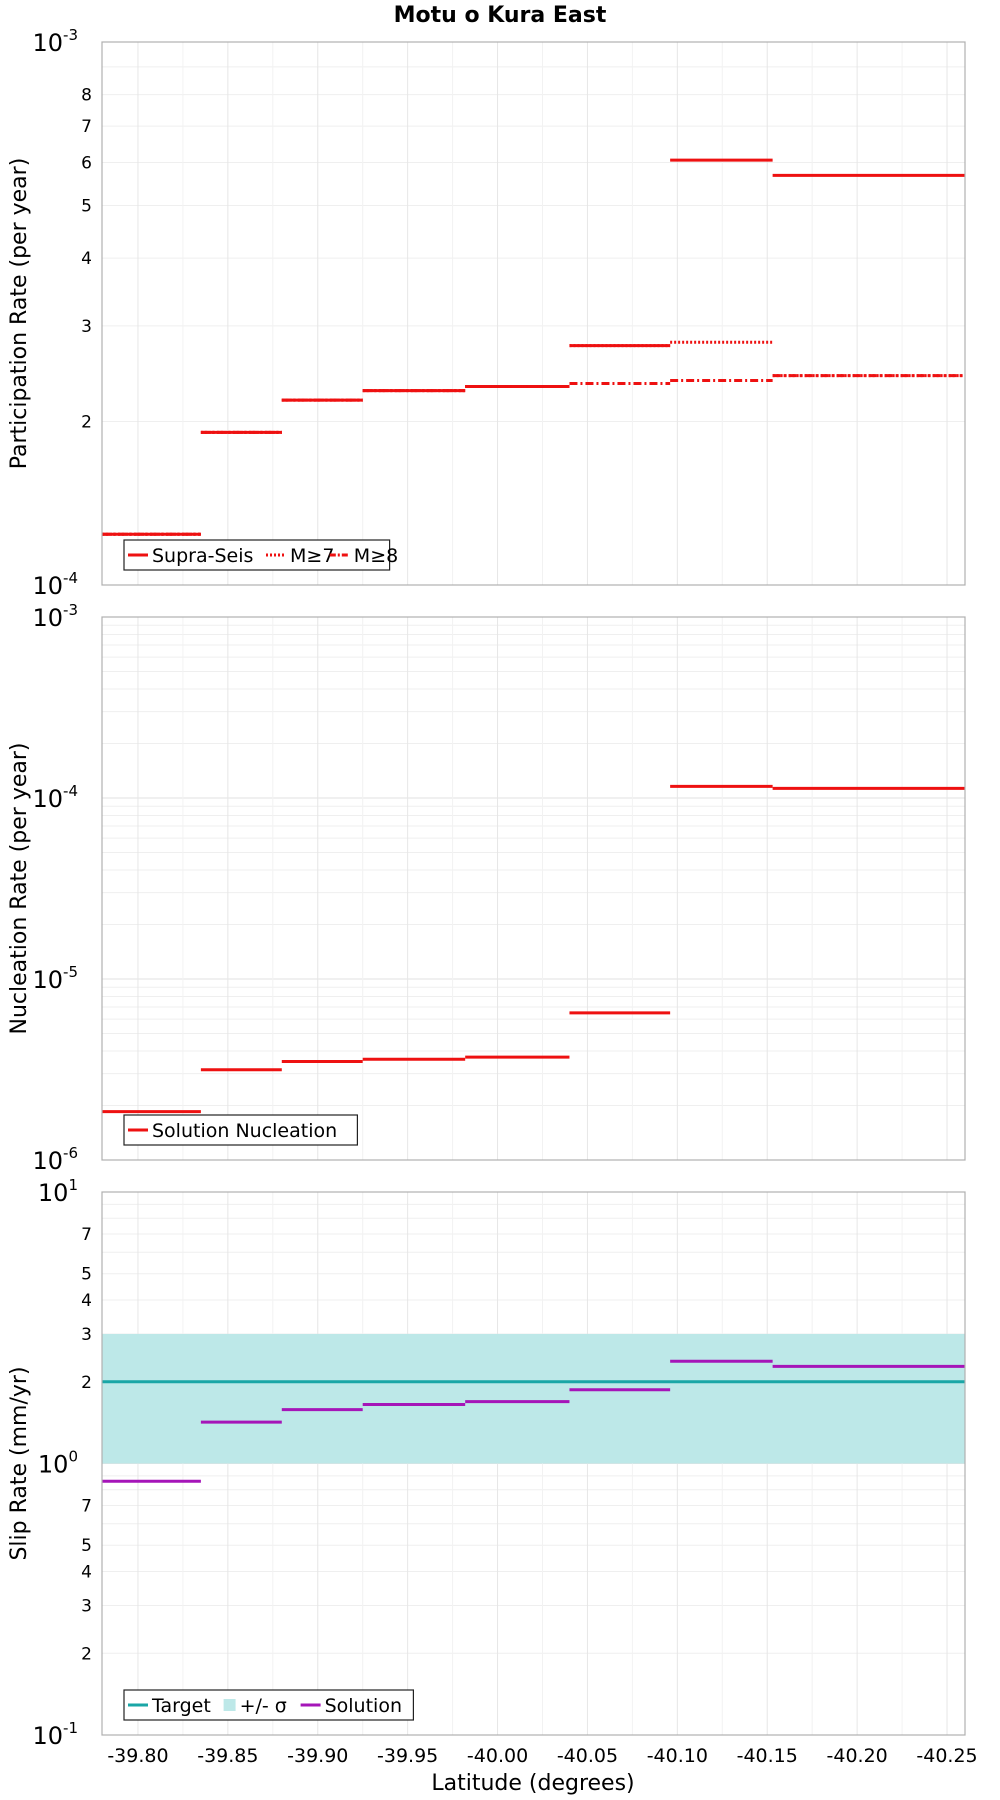  I want to click on y-axis-ticks: 10⁻³ 10⁻⁴ 10⁻⁵ 10⁻⁶, so click(55, 888).